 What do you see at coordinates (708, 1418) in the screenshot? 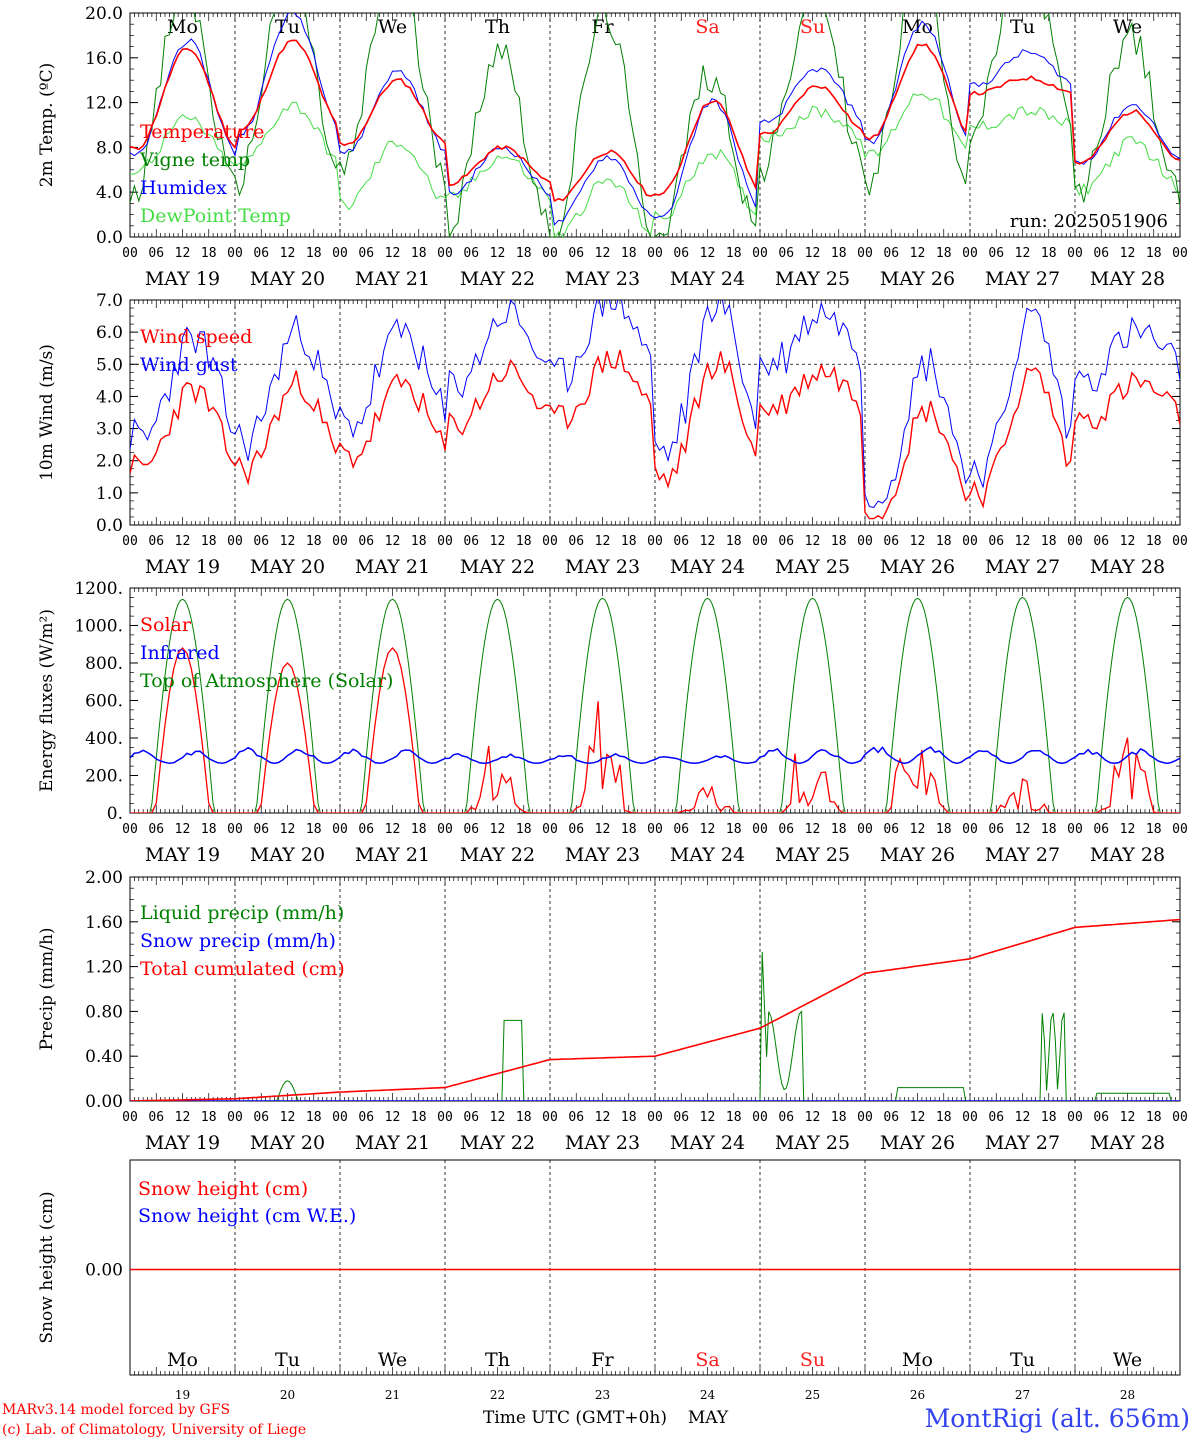
I see `x-axis-month: MAY` at bounding box center [708, 1418].